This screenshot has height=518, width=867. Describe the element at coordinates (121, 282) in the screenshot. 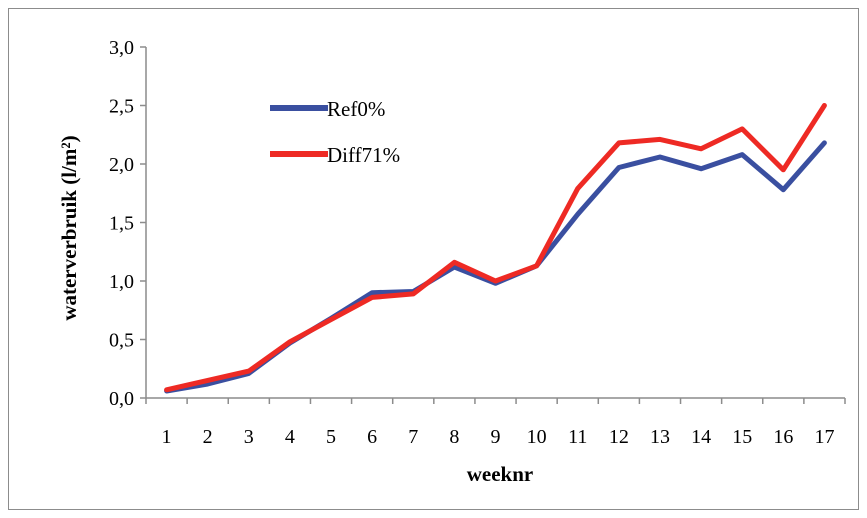

I see `y-tick-label: 1,0` at that location.